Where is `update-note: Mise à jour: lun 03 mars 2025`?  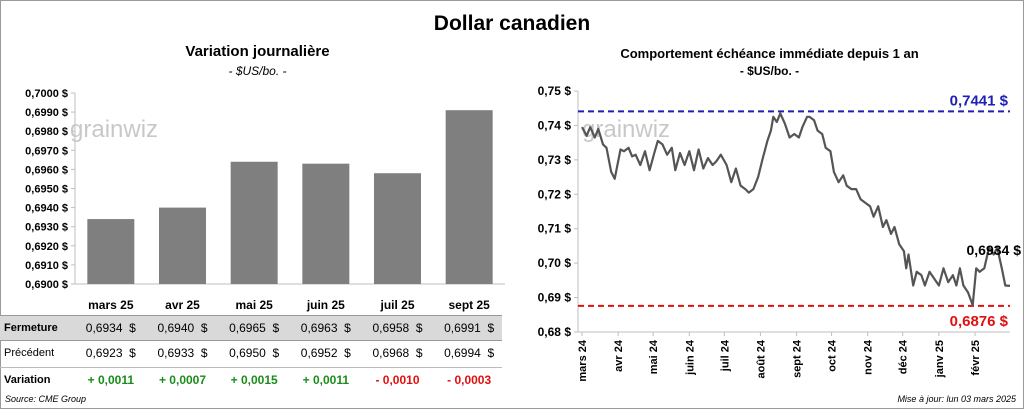 update-note: Mise à jour: lun 03 mars 2025 is located at coordinates (956, 399).